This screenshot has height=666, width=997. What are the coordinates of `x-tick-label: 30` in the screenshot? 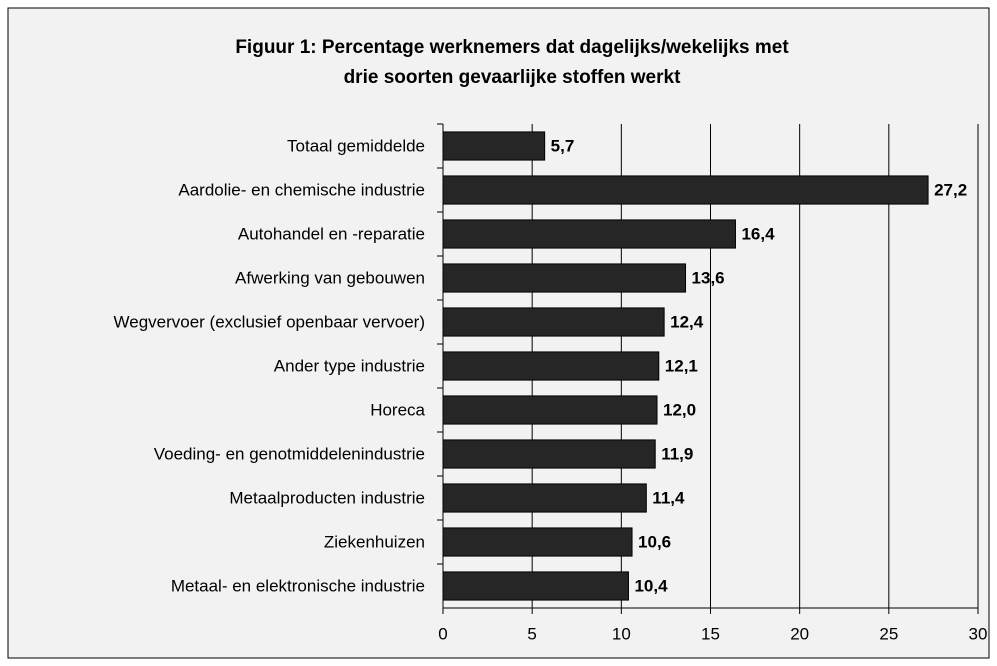 It's located at (978, 633).